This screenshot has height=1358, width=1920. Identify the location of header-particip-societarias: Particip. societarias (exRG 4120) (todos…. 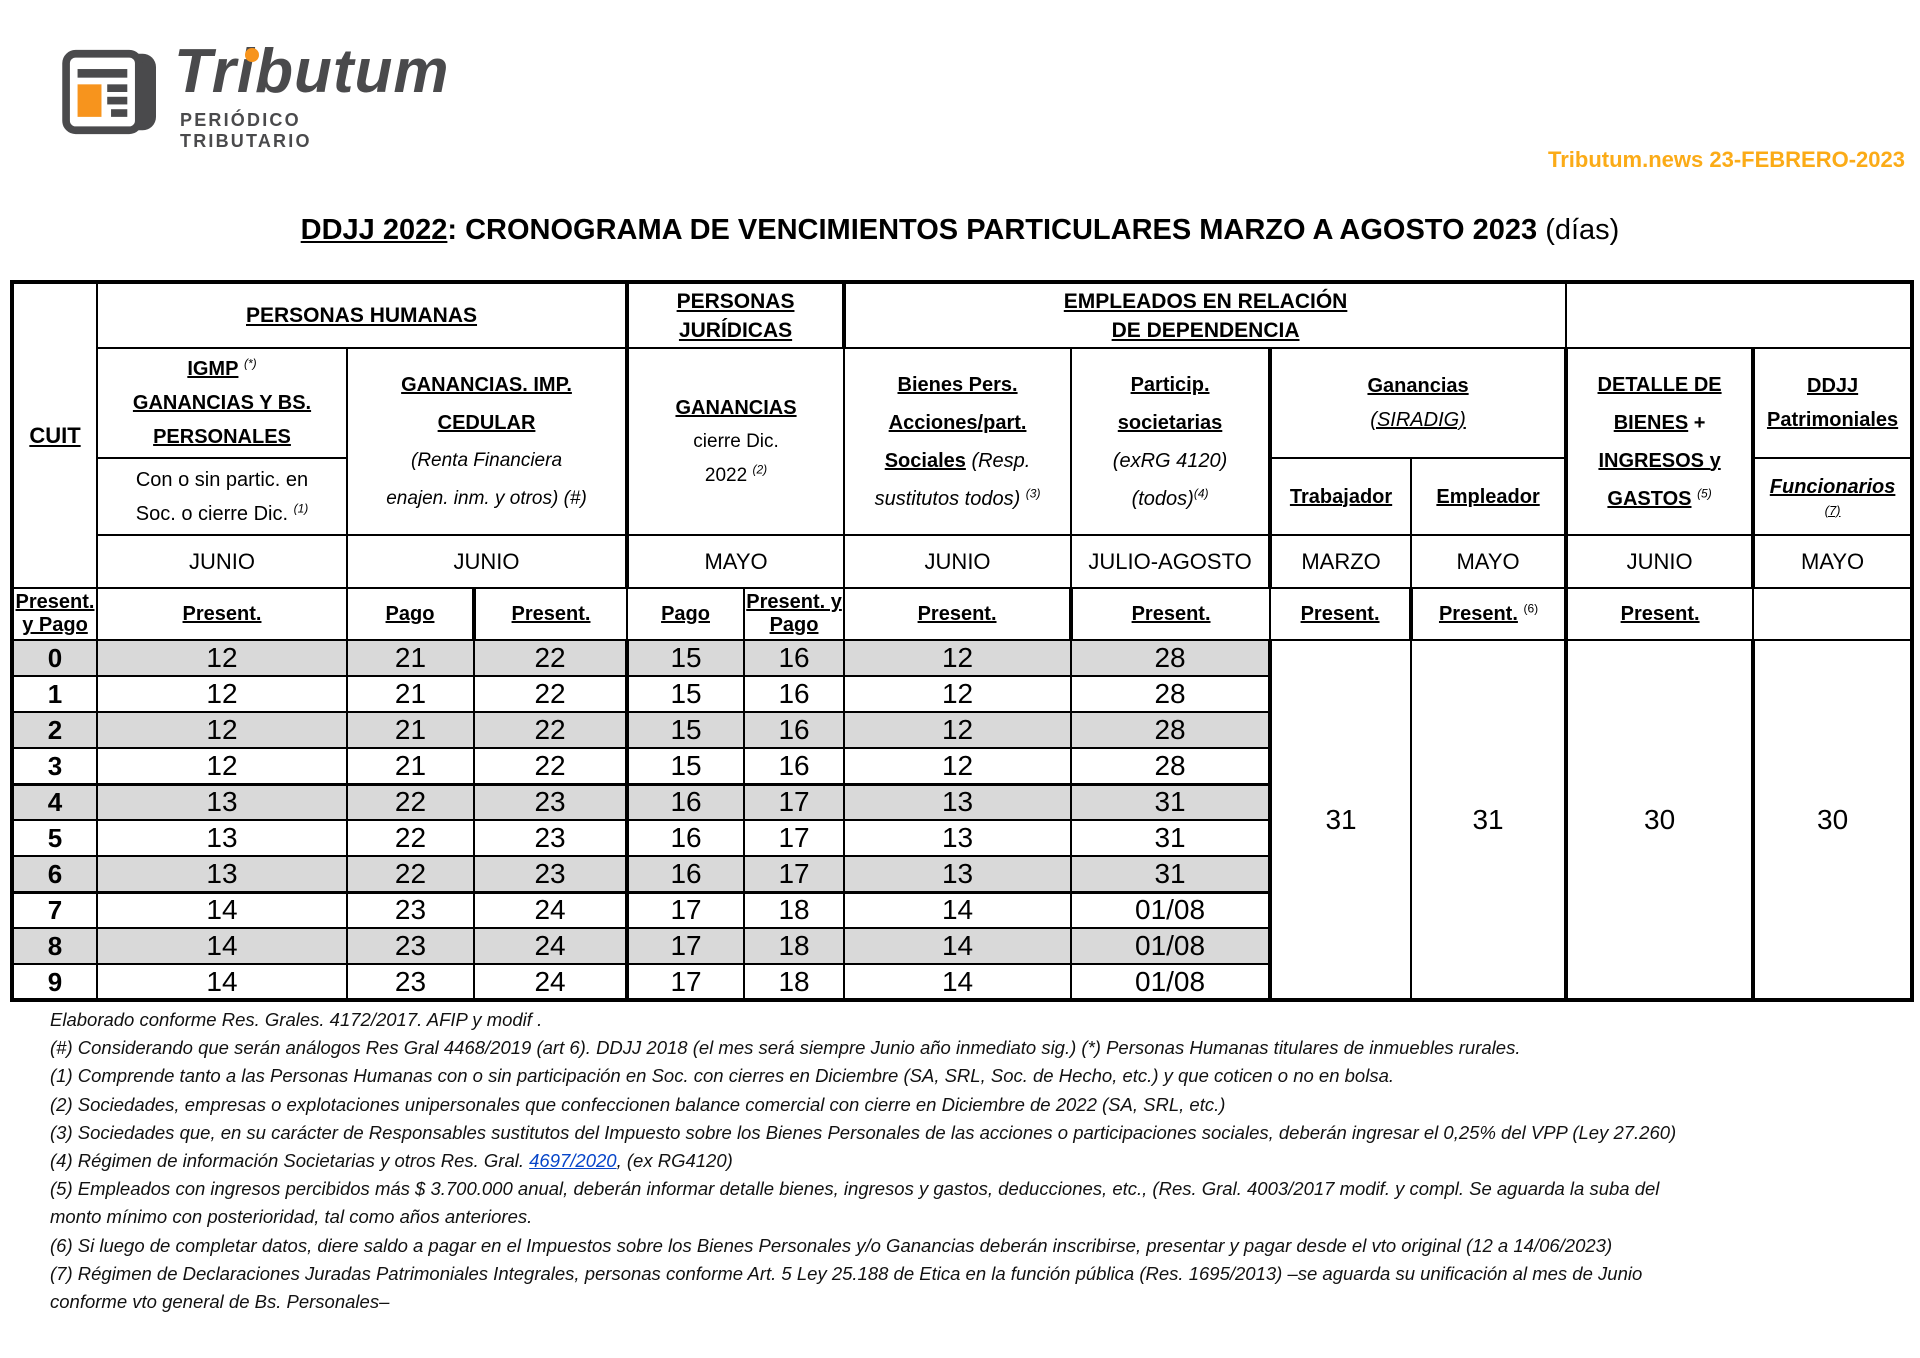
(1171, 441).